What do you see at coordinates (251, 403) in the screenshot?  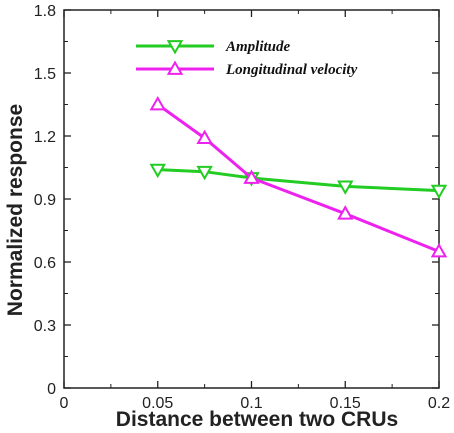 I see `x-tick-label: 0.1` at bounding box center [251, 403].